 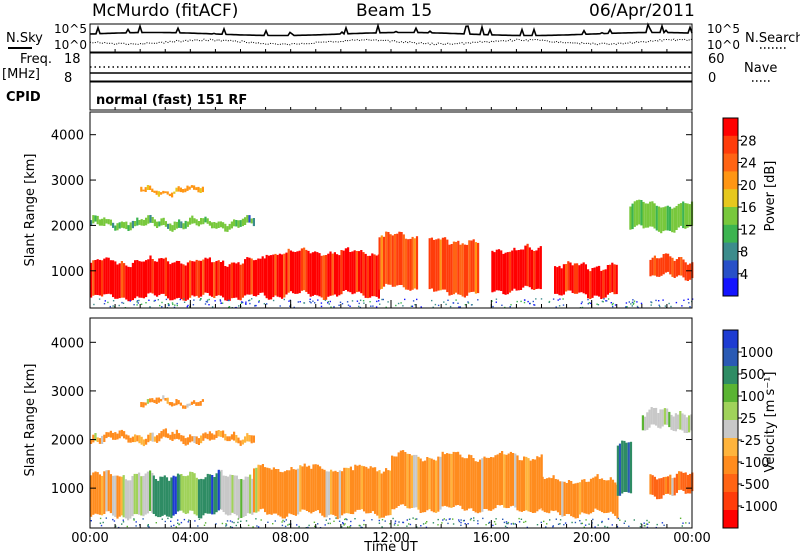 What do you see at coordinates (739, 207) in the screenshot?
I see `power-colorbar: 4 8 12 16 20 24 28` at bounding box center [739, 207].